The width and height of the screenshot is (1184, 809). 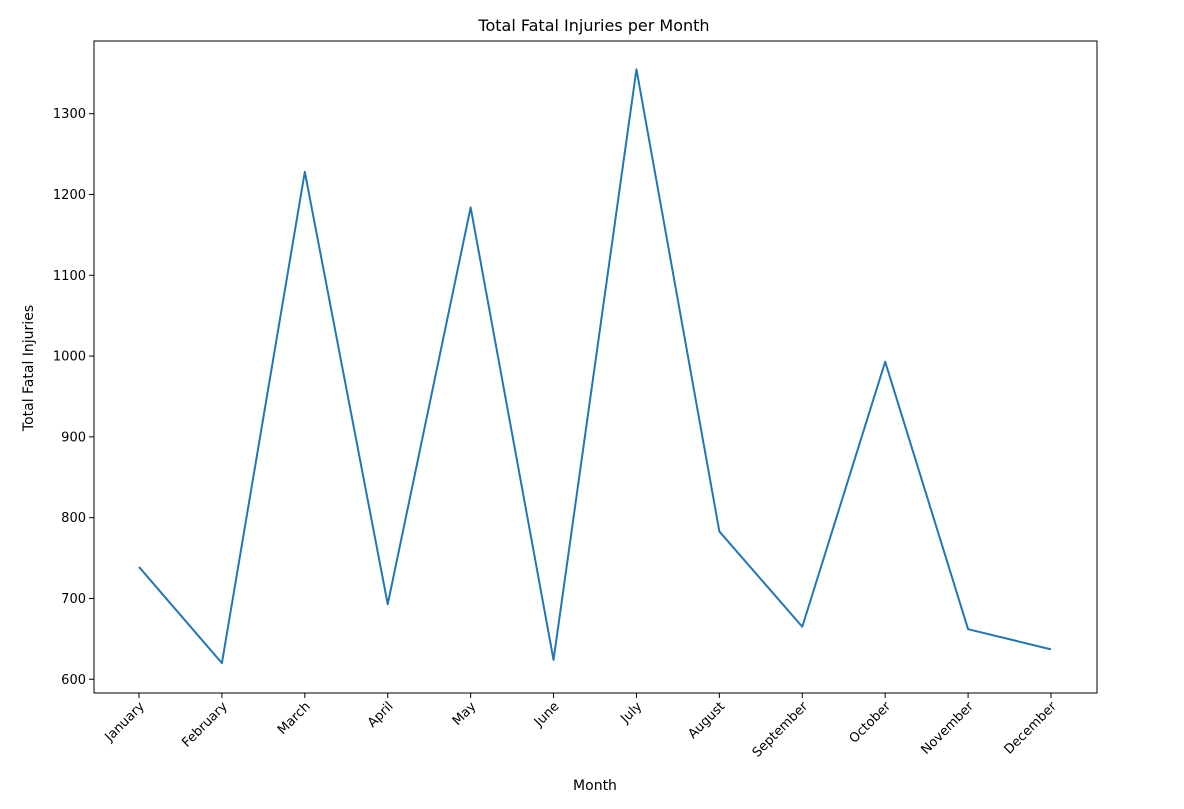 What do you see at coordinates (546, 714) in the screenshot?
I see `x-tick-label: June` at bounding box center [546, 714].